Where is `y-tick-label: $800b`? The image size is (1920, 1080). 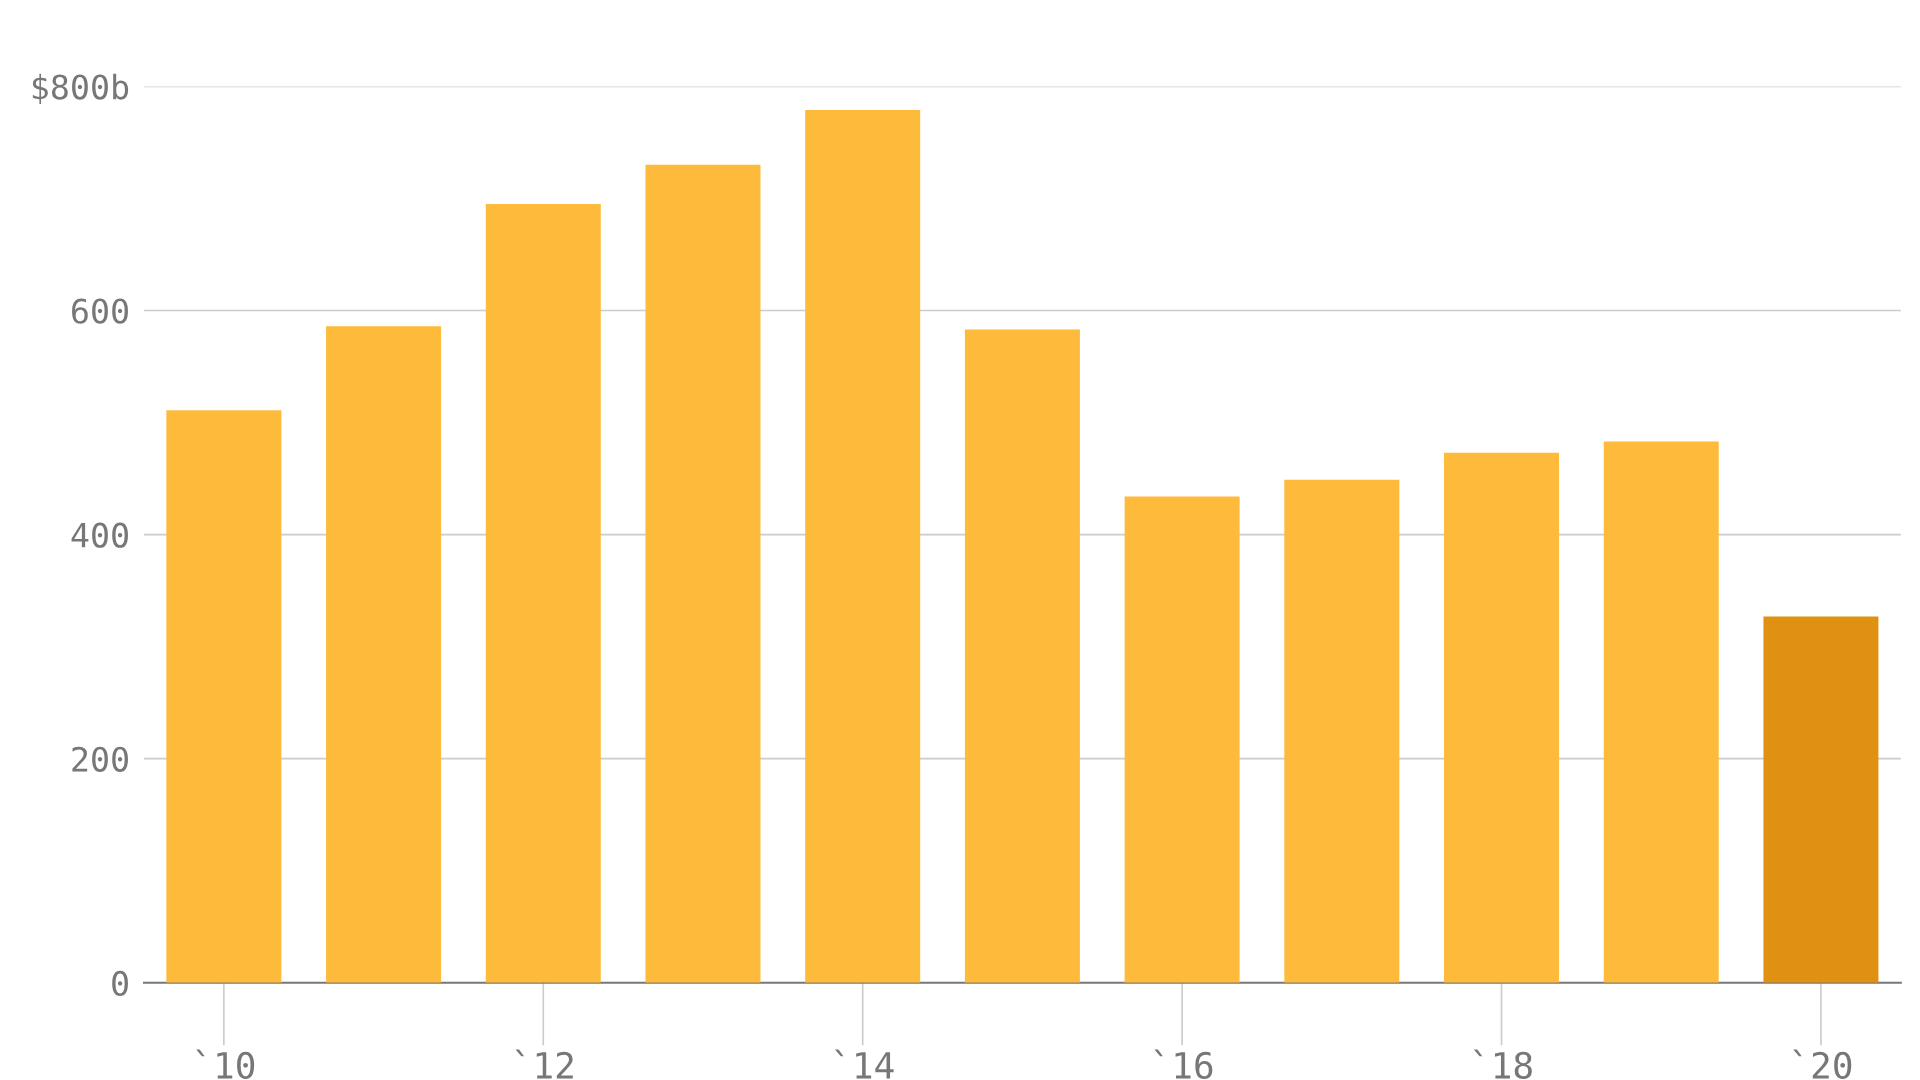
y-tick-label: $800b is located at coordinates (80, 89).